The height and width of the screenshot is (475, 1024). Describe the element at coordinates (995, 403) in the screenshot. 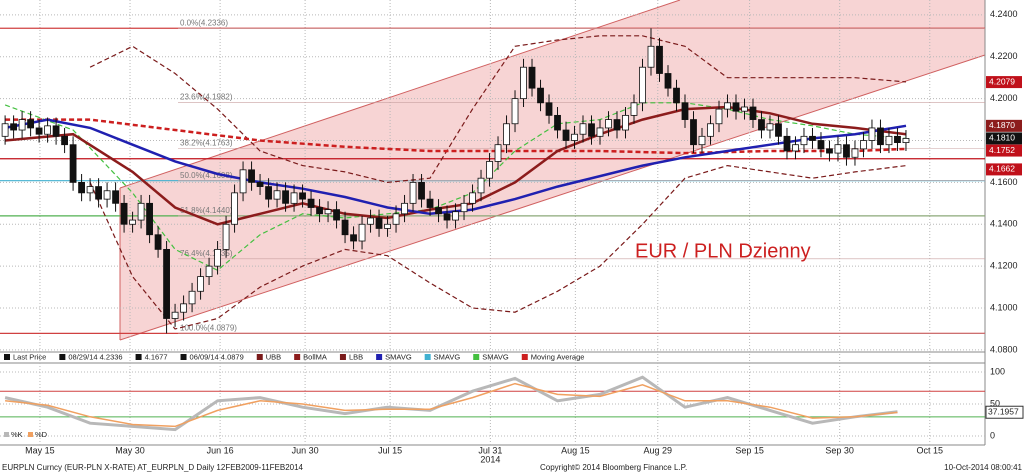

I see `y-tick-label: 50` at that location.